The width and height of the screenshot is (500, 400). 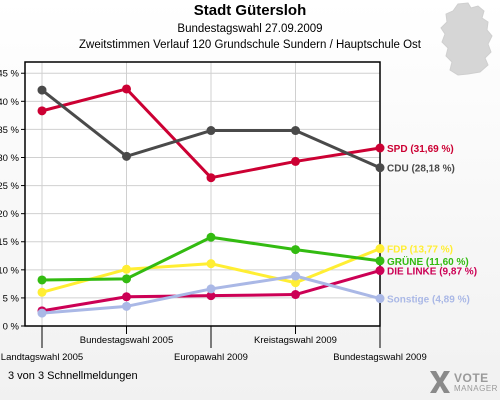 I want to click on y-tick-label: 30 %, so click(x=10, y=158).